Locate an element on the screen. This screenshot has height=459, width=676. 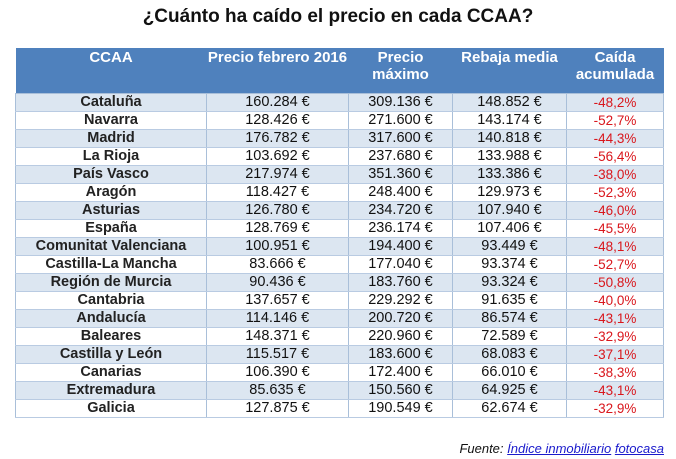
cumulative-drop-cell: -38,3% is located at coordinates (615, 372).